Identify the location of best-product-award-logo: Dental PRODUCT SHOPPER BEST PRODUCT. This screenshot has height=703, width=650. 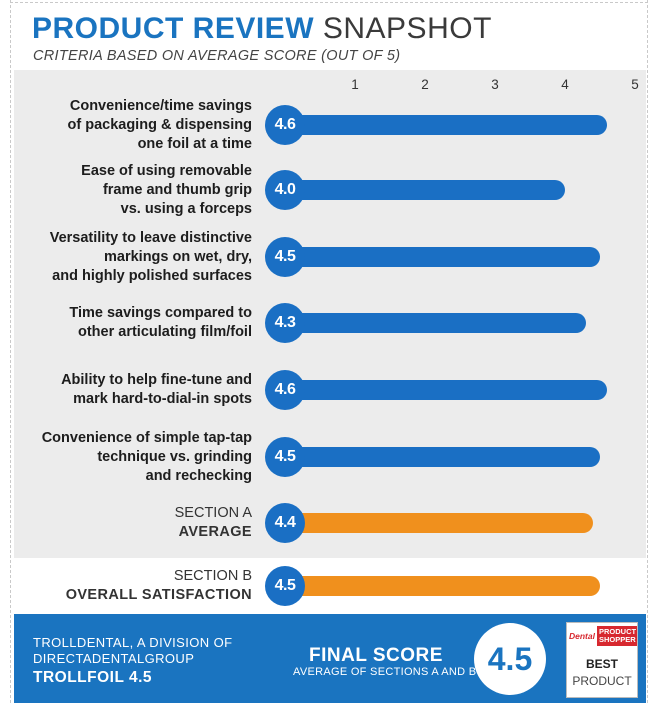
(602, 660).